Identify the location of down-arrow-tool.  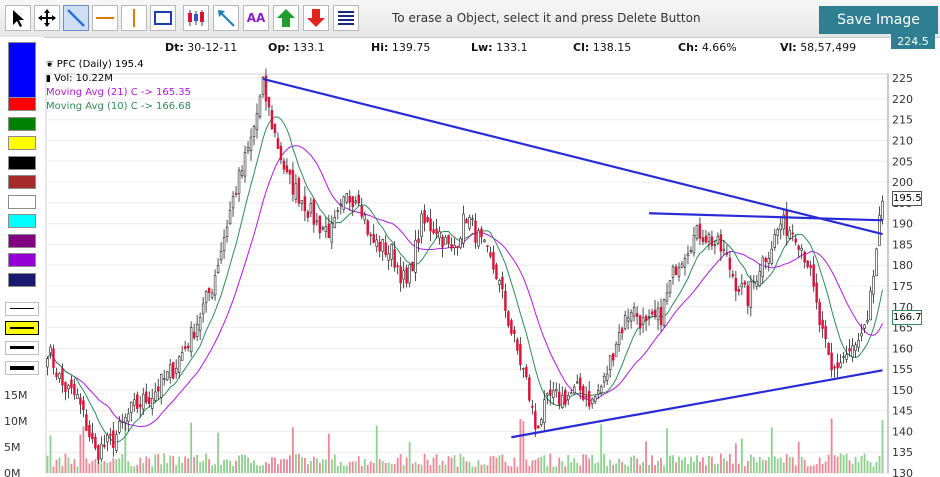
(316, 18).